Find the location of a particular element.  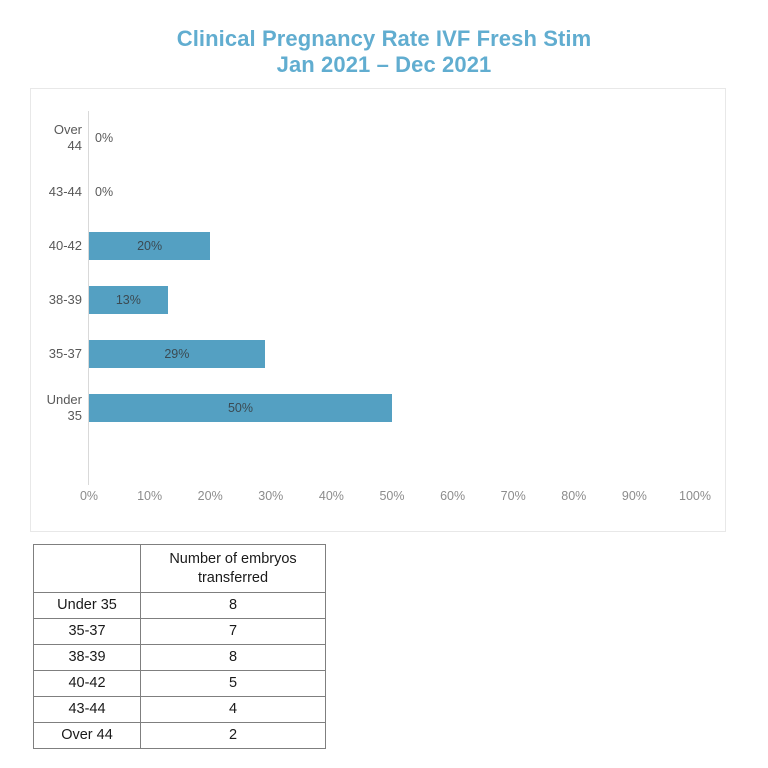

table-cell-age-group: 38-39 is located at coordinates (87, 657).